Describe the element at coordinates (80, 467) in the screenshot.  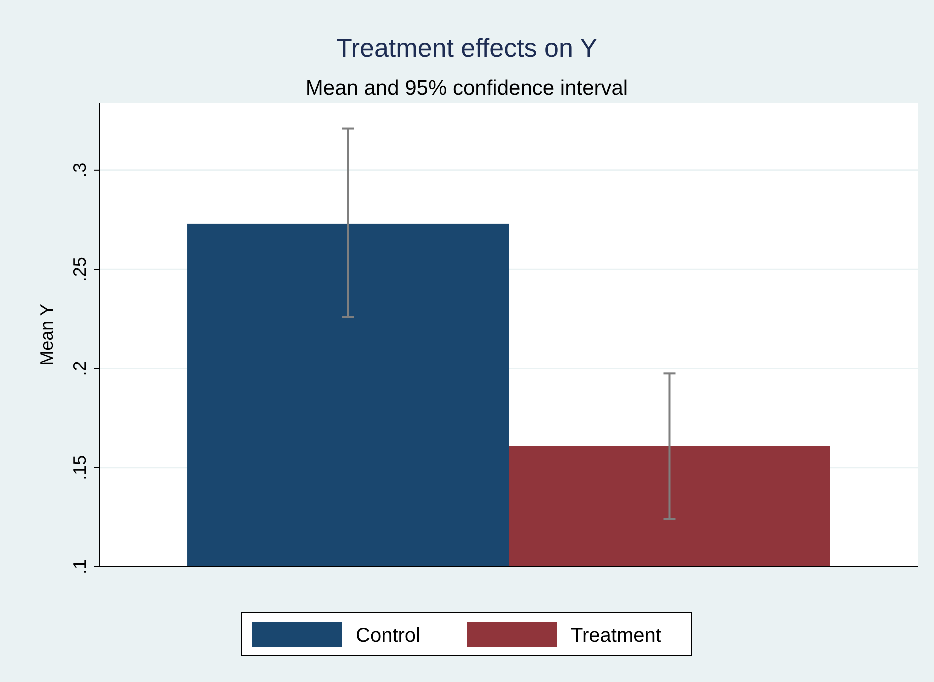
I see `y-tick-label: .15` at that location.